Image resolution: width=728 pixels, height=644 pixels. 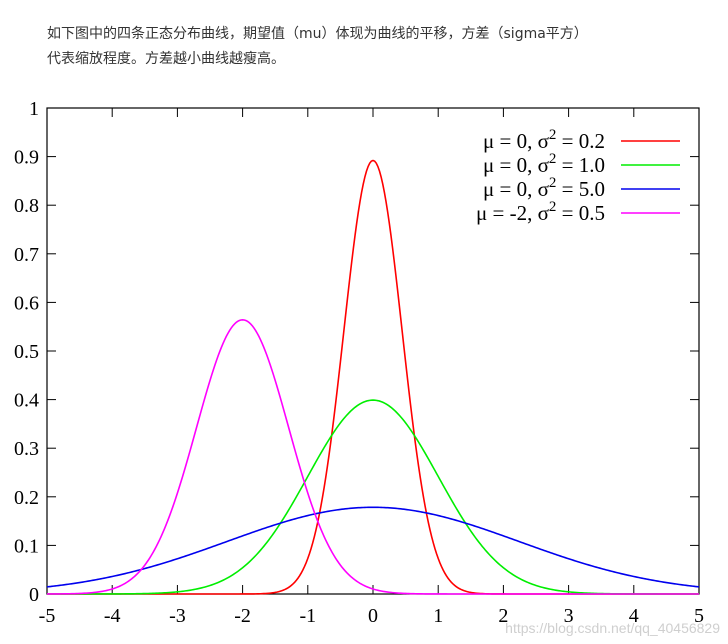 I want to click on y-tick-label: 0.8, so click(x=26, y=206).